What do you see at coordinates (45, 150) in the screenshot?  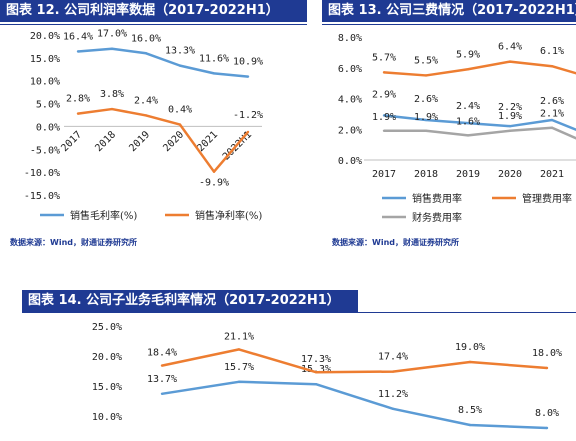 I see `y-tick-label: -5.0%` at bounding box center [45, 150].